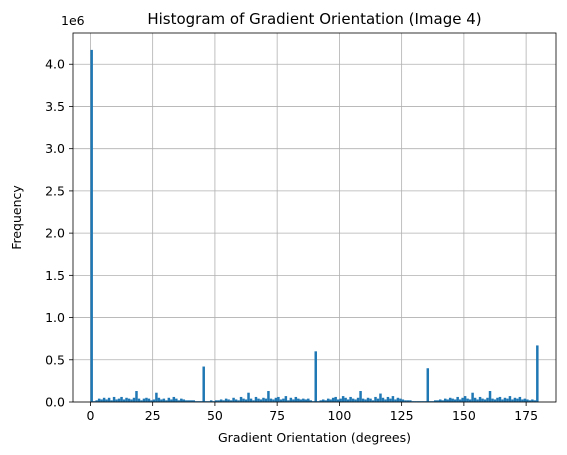 The image size is (567, 455). I want to click on y-tick-label: 1.0, so click(55, 317).